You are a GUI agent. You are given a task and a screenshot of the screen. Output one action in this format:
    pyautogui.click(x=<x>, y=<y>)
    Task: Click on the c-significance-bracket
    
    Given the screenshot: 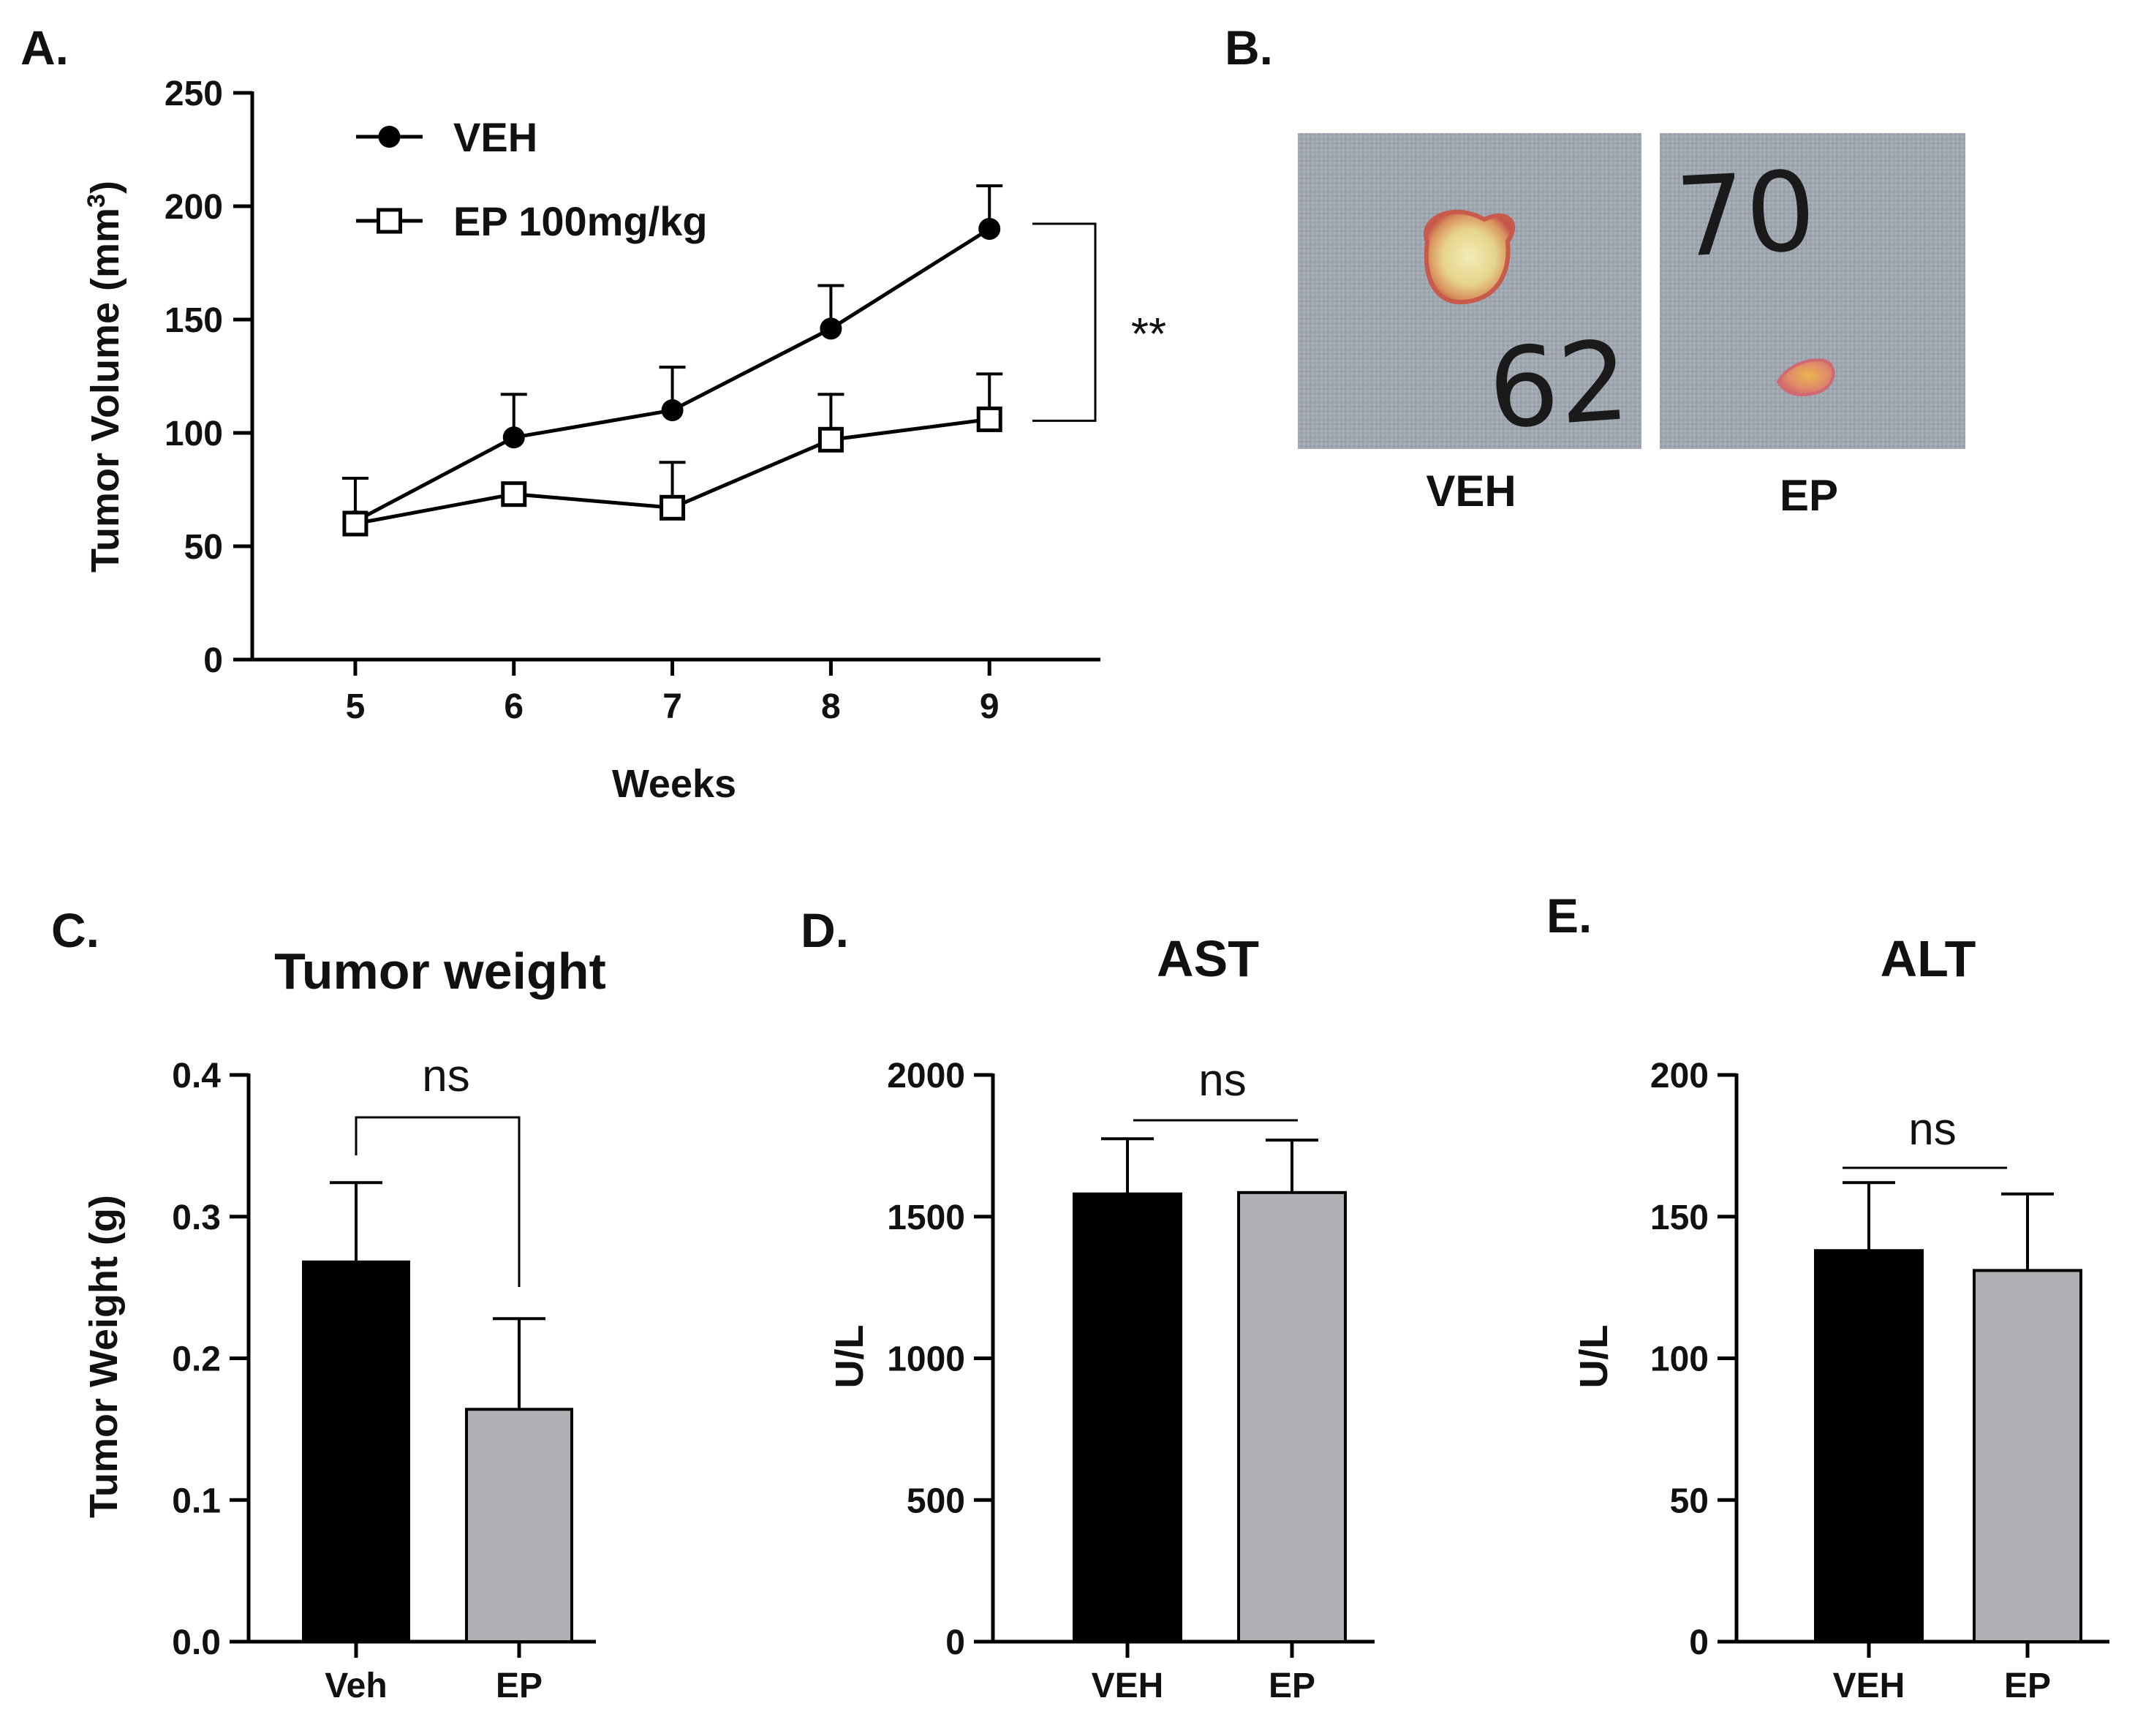 What is the action you would take?
    pyautogui.click(x=438, y=1201)
    